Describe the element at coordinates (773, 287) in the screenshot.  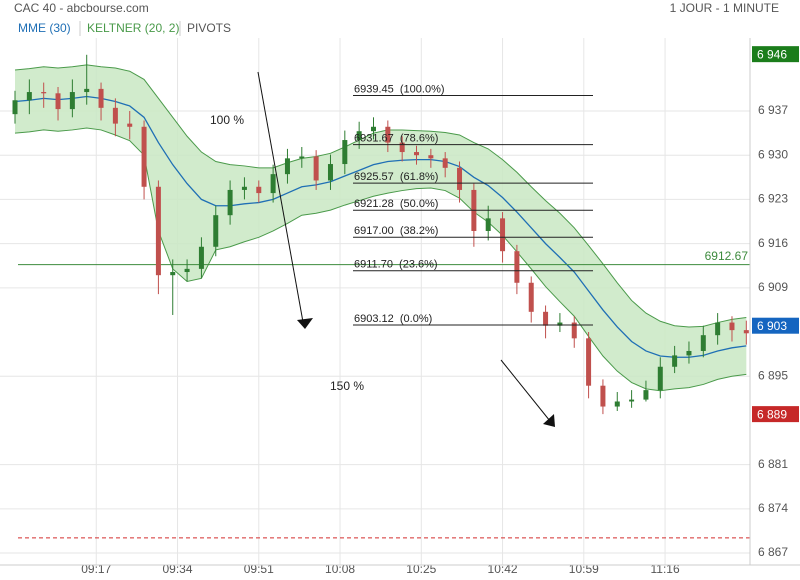
I see `y-tick-label: 6 909` at that location.